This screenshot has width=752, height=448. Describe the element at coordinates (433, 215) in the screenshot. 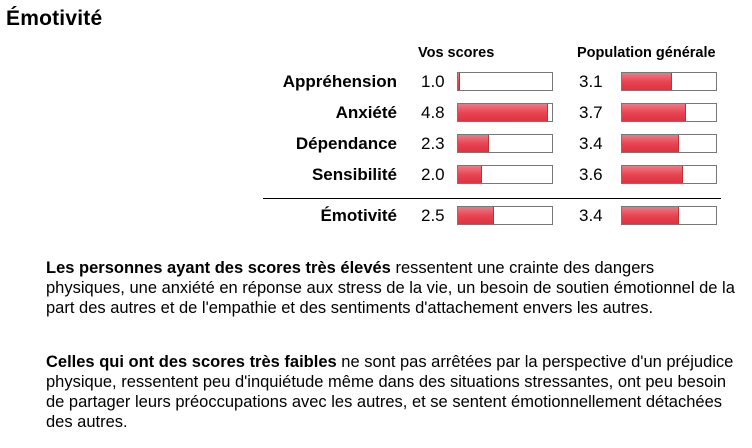

I see `your-total-score-value: 2.5` at that location.